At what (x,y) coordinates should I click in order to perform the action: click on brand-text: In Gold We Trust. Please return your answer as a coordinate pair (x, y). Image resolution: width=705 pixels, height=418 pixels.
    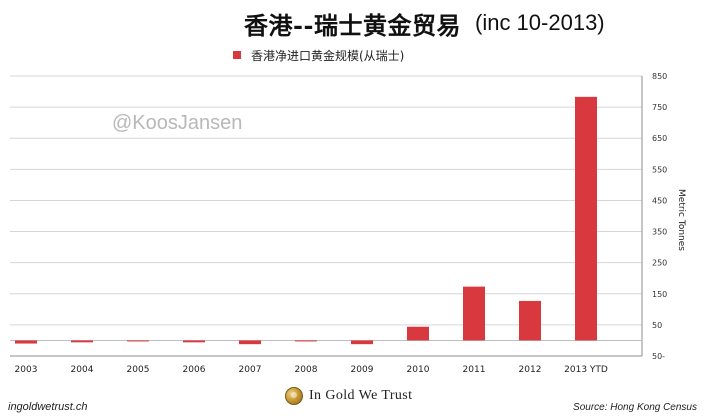
    Looking at the image, I should click on (361, 395).